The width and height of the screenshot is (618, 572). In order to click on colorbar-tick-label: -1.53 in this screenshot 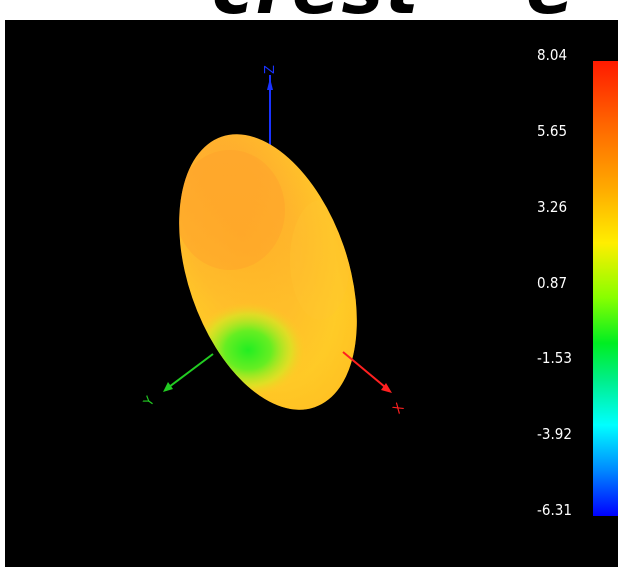, I will do `click(554, 358)`.